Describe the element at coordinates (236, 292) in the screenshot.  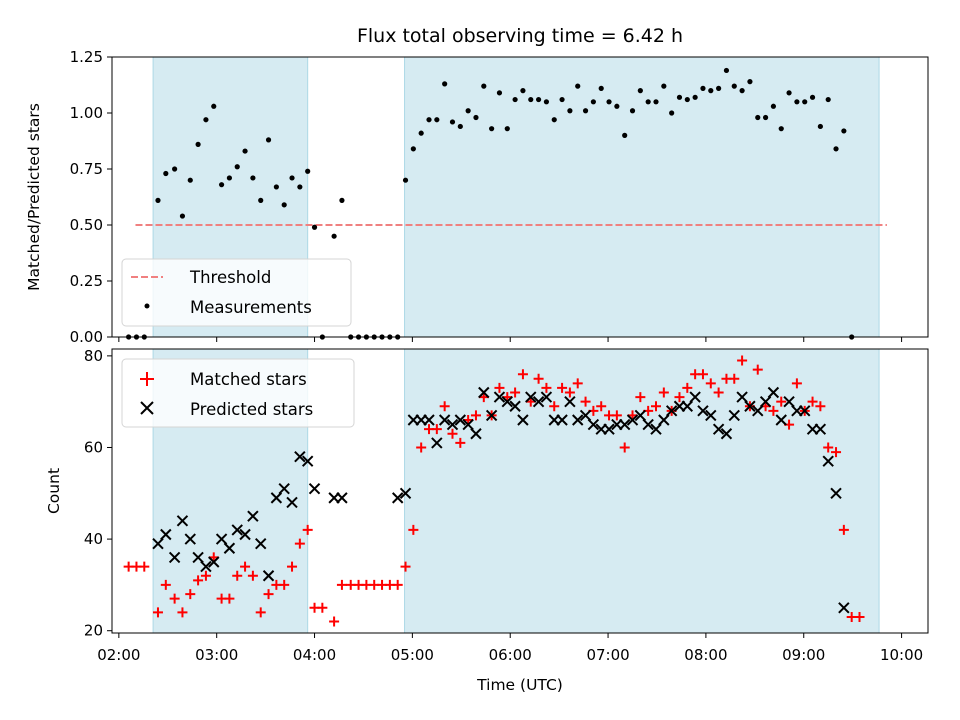
I see `top-legend: Threshold Measurements` at that location.